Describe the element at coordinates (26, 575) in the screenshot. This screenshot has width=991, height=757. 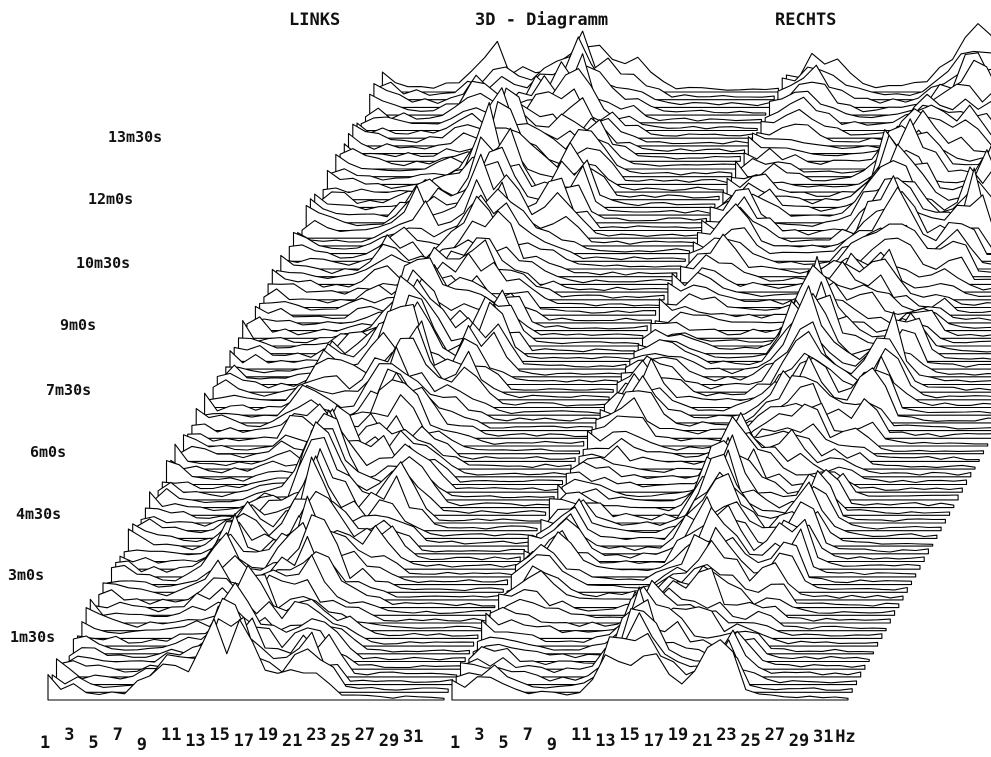
I see `time-label: 3m0s` at that location.